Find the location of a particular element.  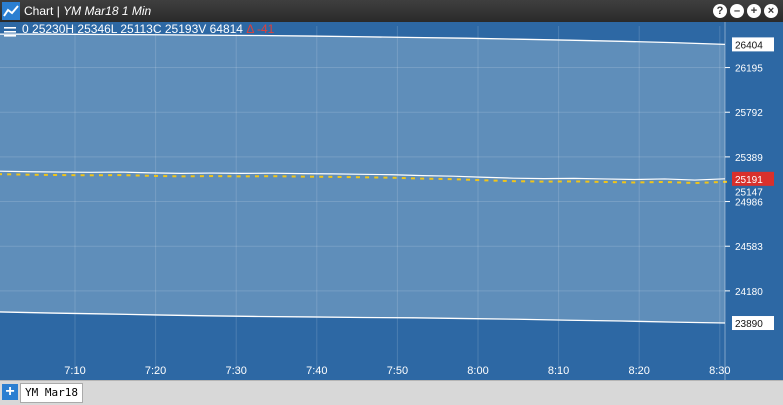

maximize-icon: + is located at coordinates (754, 11).